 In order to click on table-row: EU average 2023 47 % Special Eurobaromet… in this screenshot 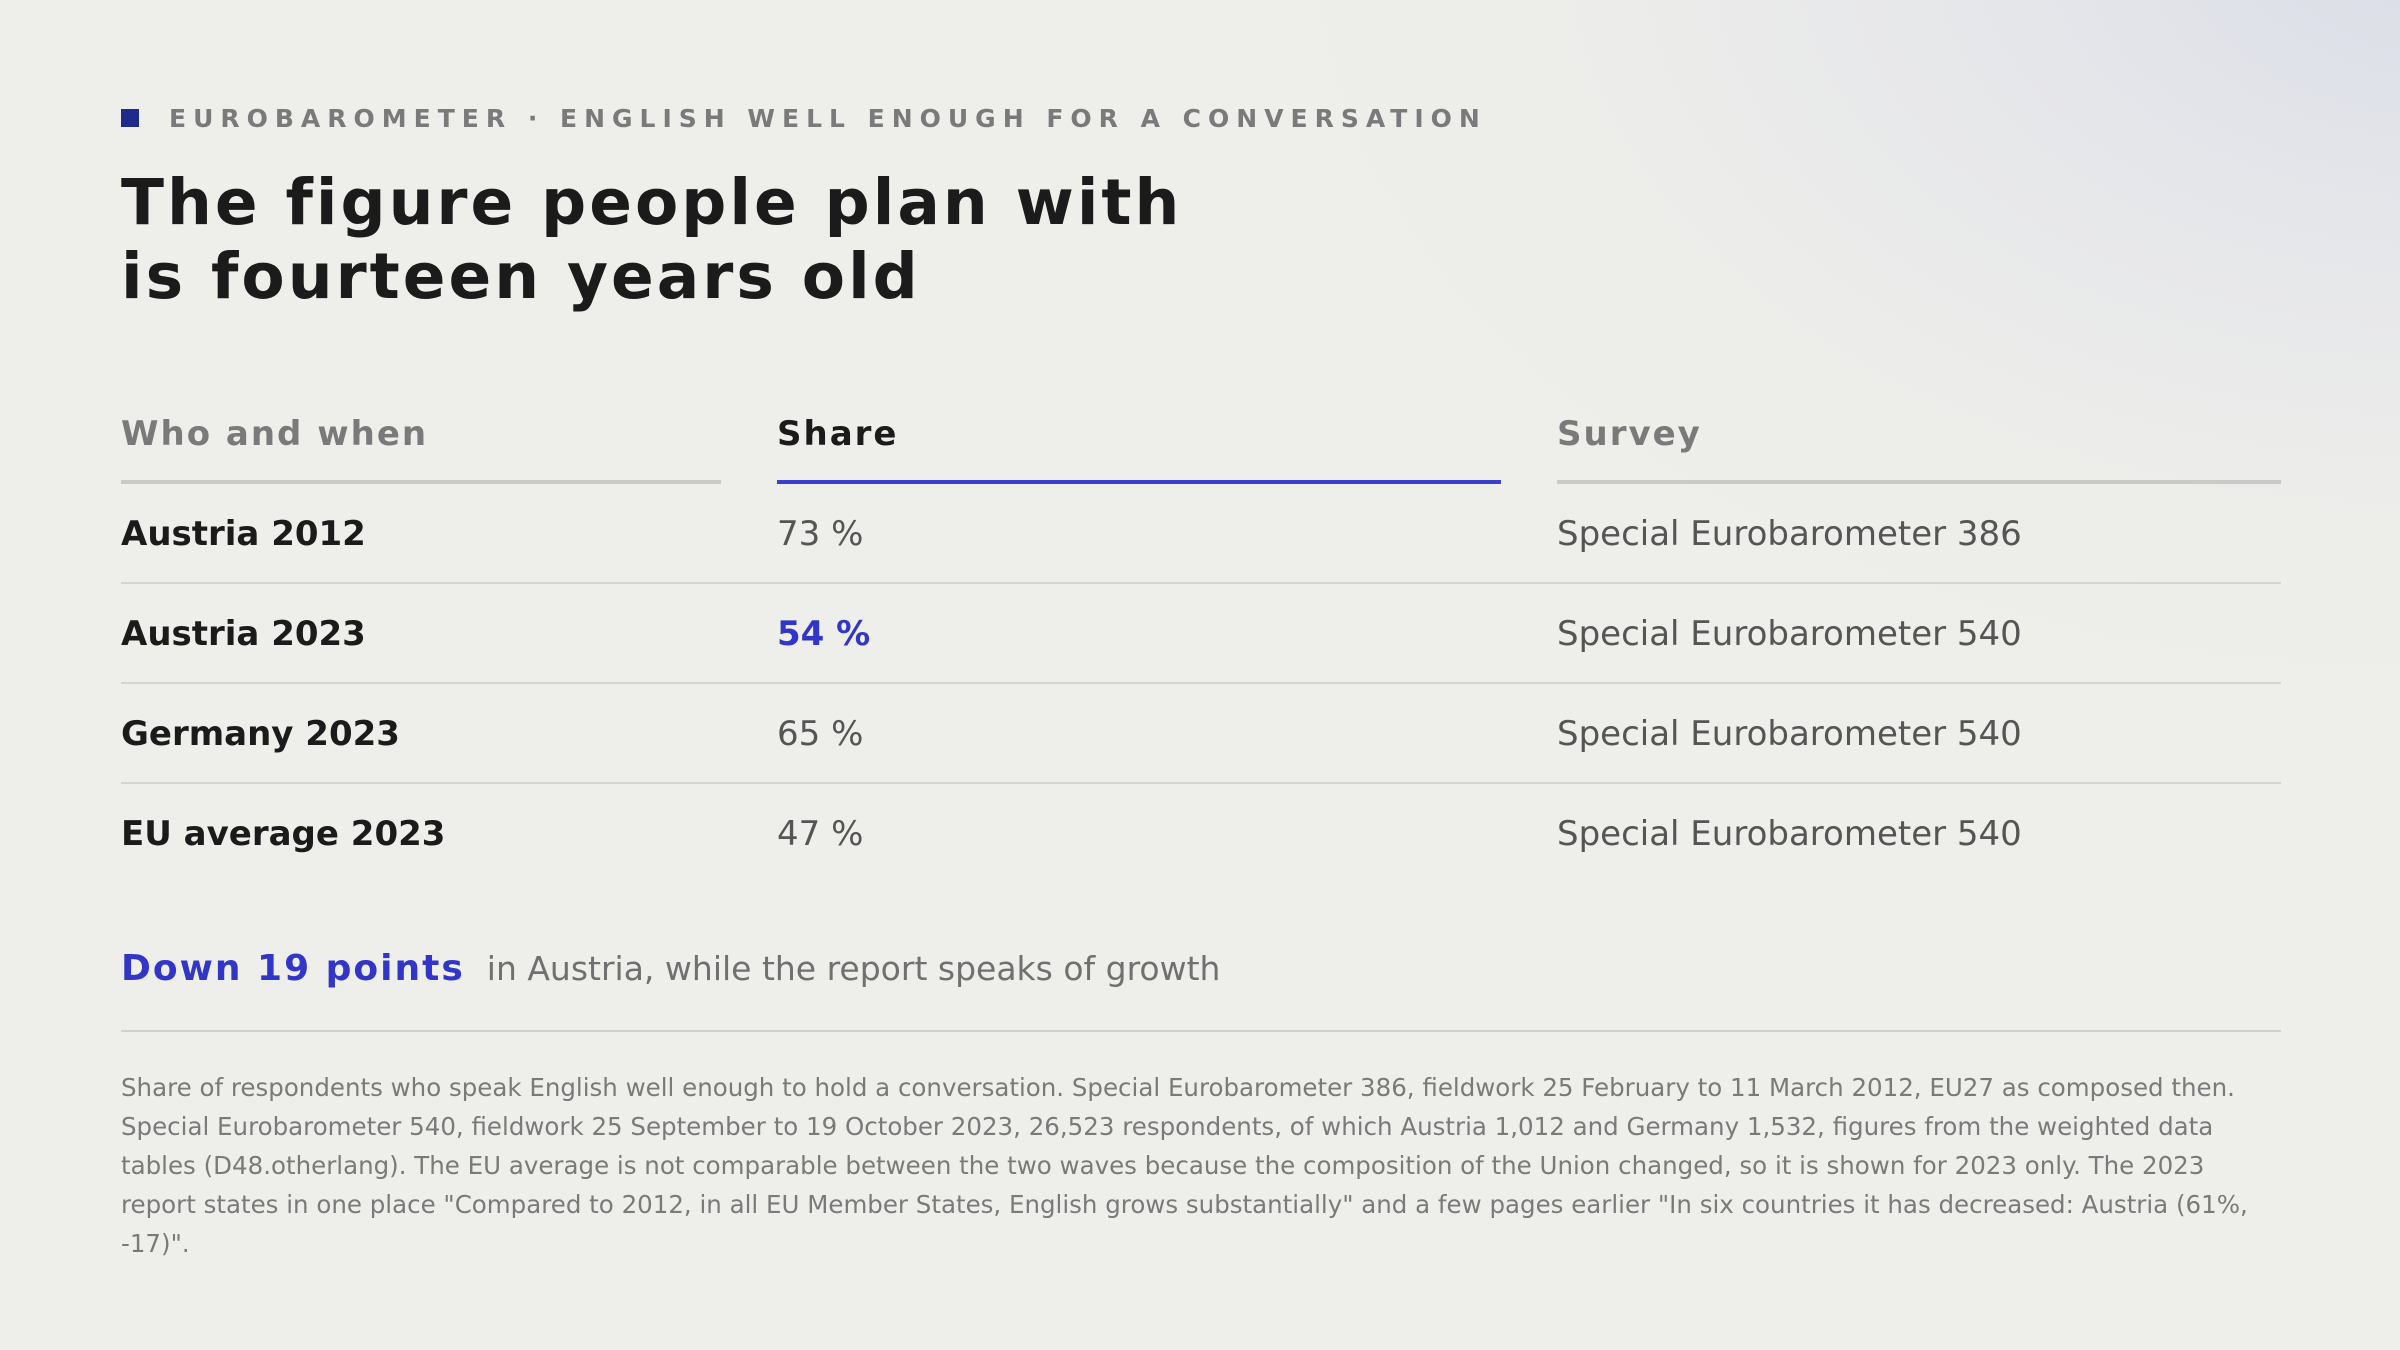, I will do `click(1201, 834)`.